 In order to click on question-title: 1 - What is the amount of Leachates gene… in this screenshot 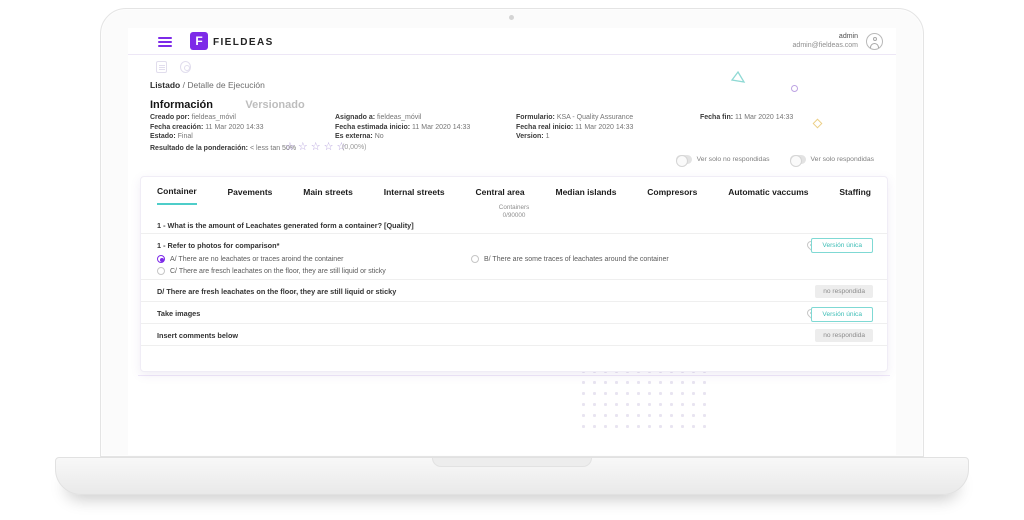, I will do `click(285, 225)`.